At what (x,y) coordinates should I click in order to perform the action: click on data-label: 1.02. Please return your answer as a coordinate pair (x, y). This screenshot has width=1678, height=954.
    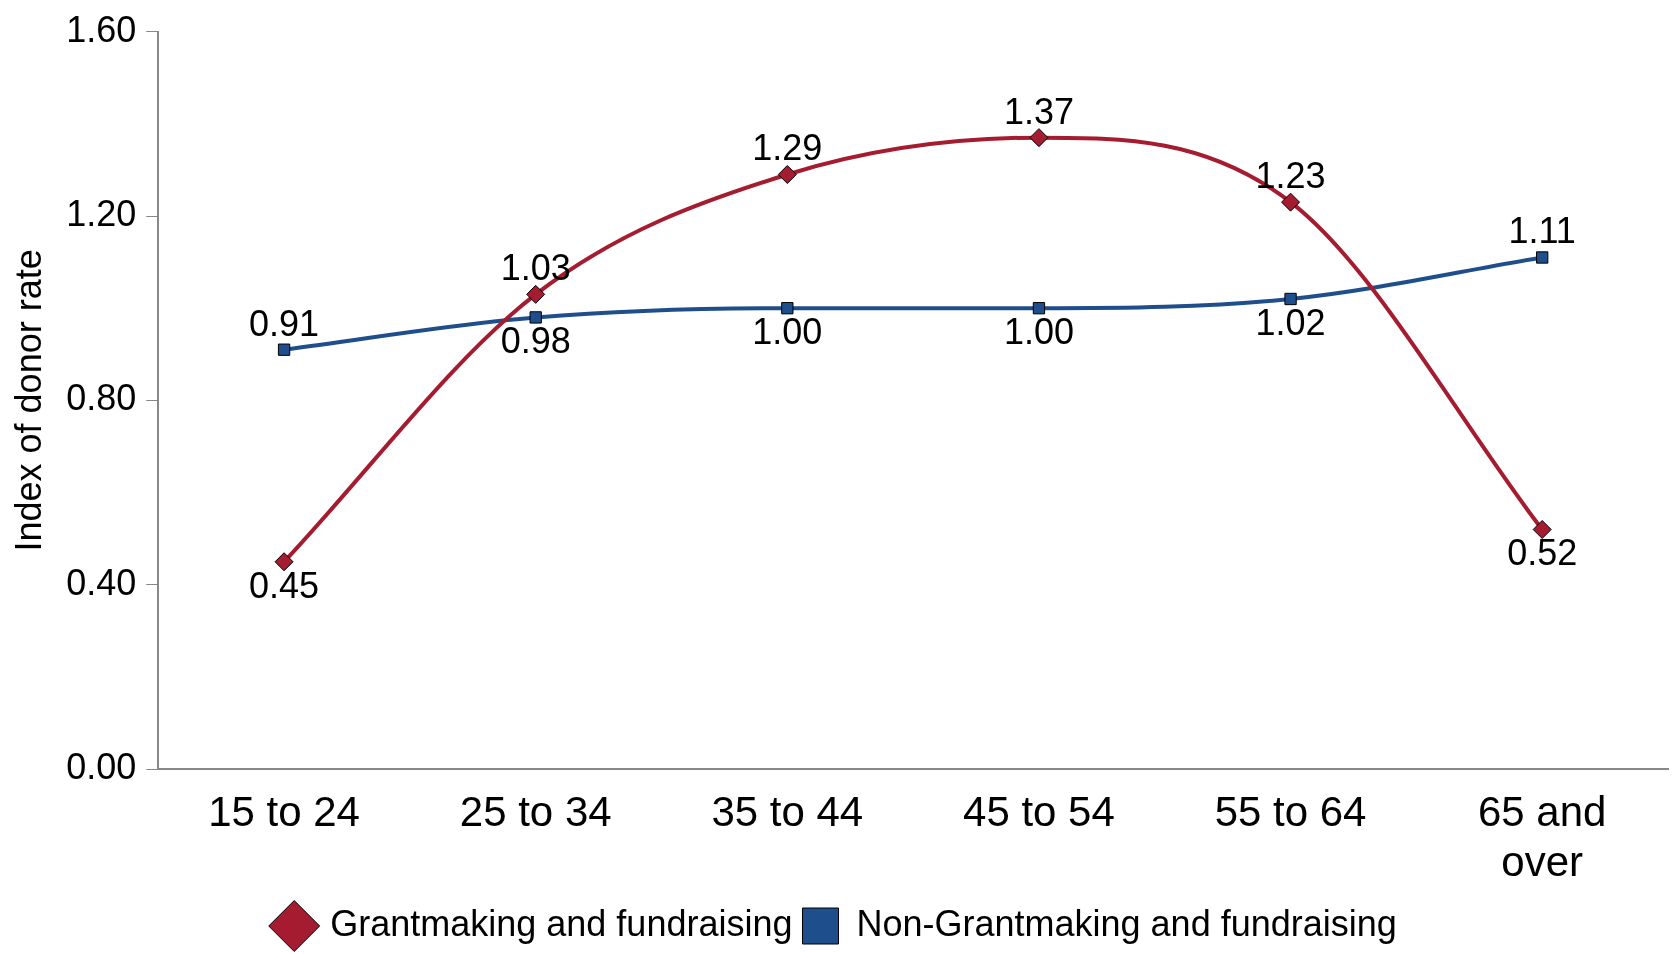
    Looking at the image, I should click on (1290, 322).